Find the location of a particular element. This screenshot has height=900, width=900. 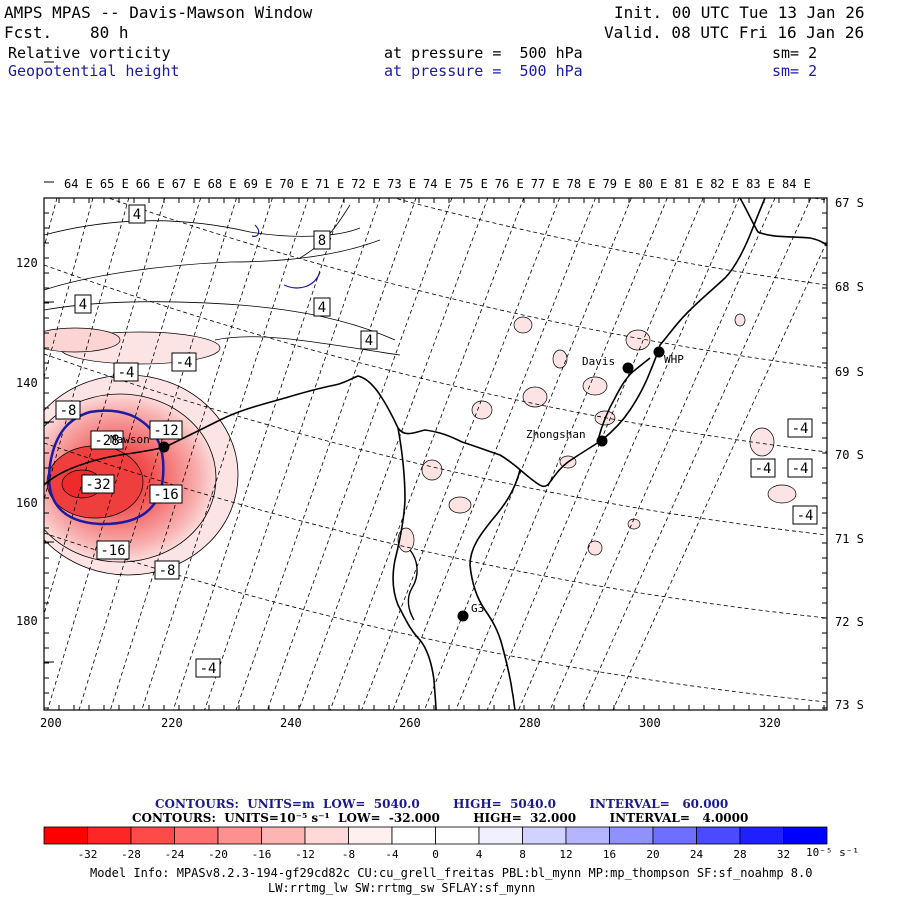

colorbar-tick: 0 is located at coordinates (435, 854).